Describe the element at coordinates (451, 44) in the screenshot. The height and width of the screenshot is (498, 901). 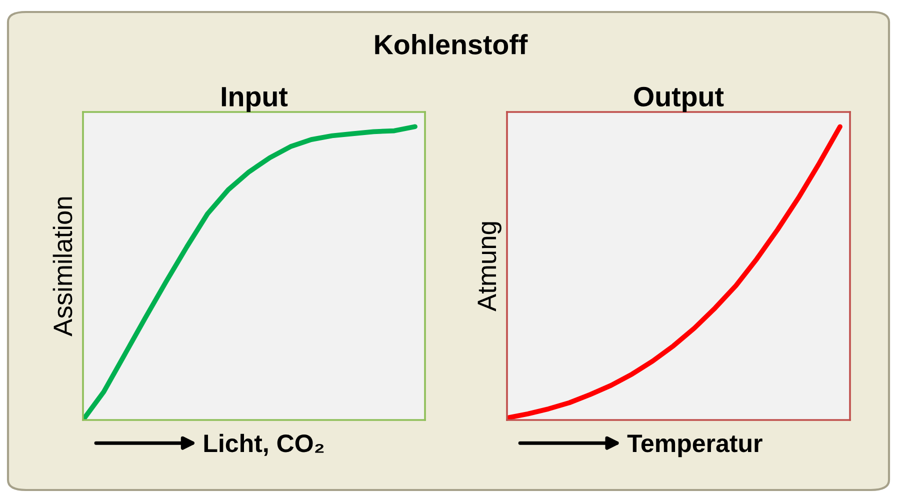
I see `text: Kohlenstoff` at that location.